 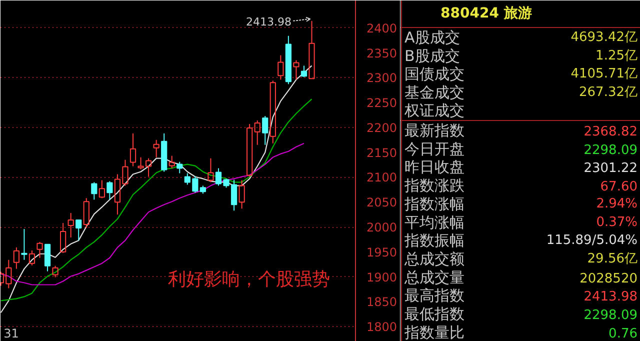 I want to click on category-label: B股成交, so click(x=432, y=55).